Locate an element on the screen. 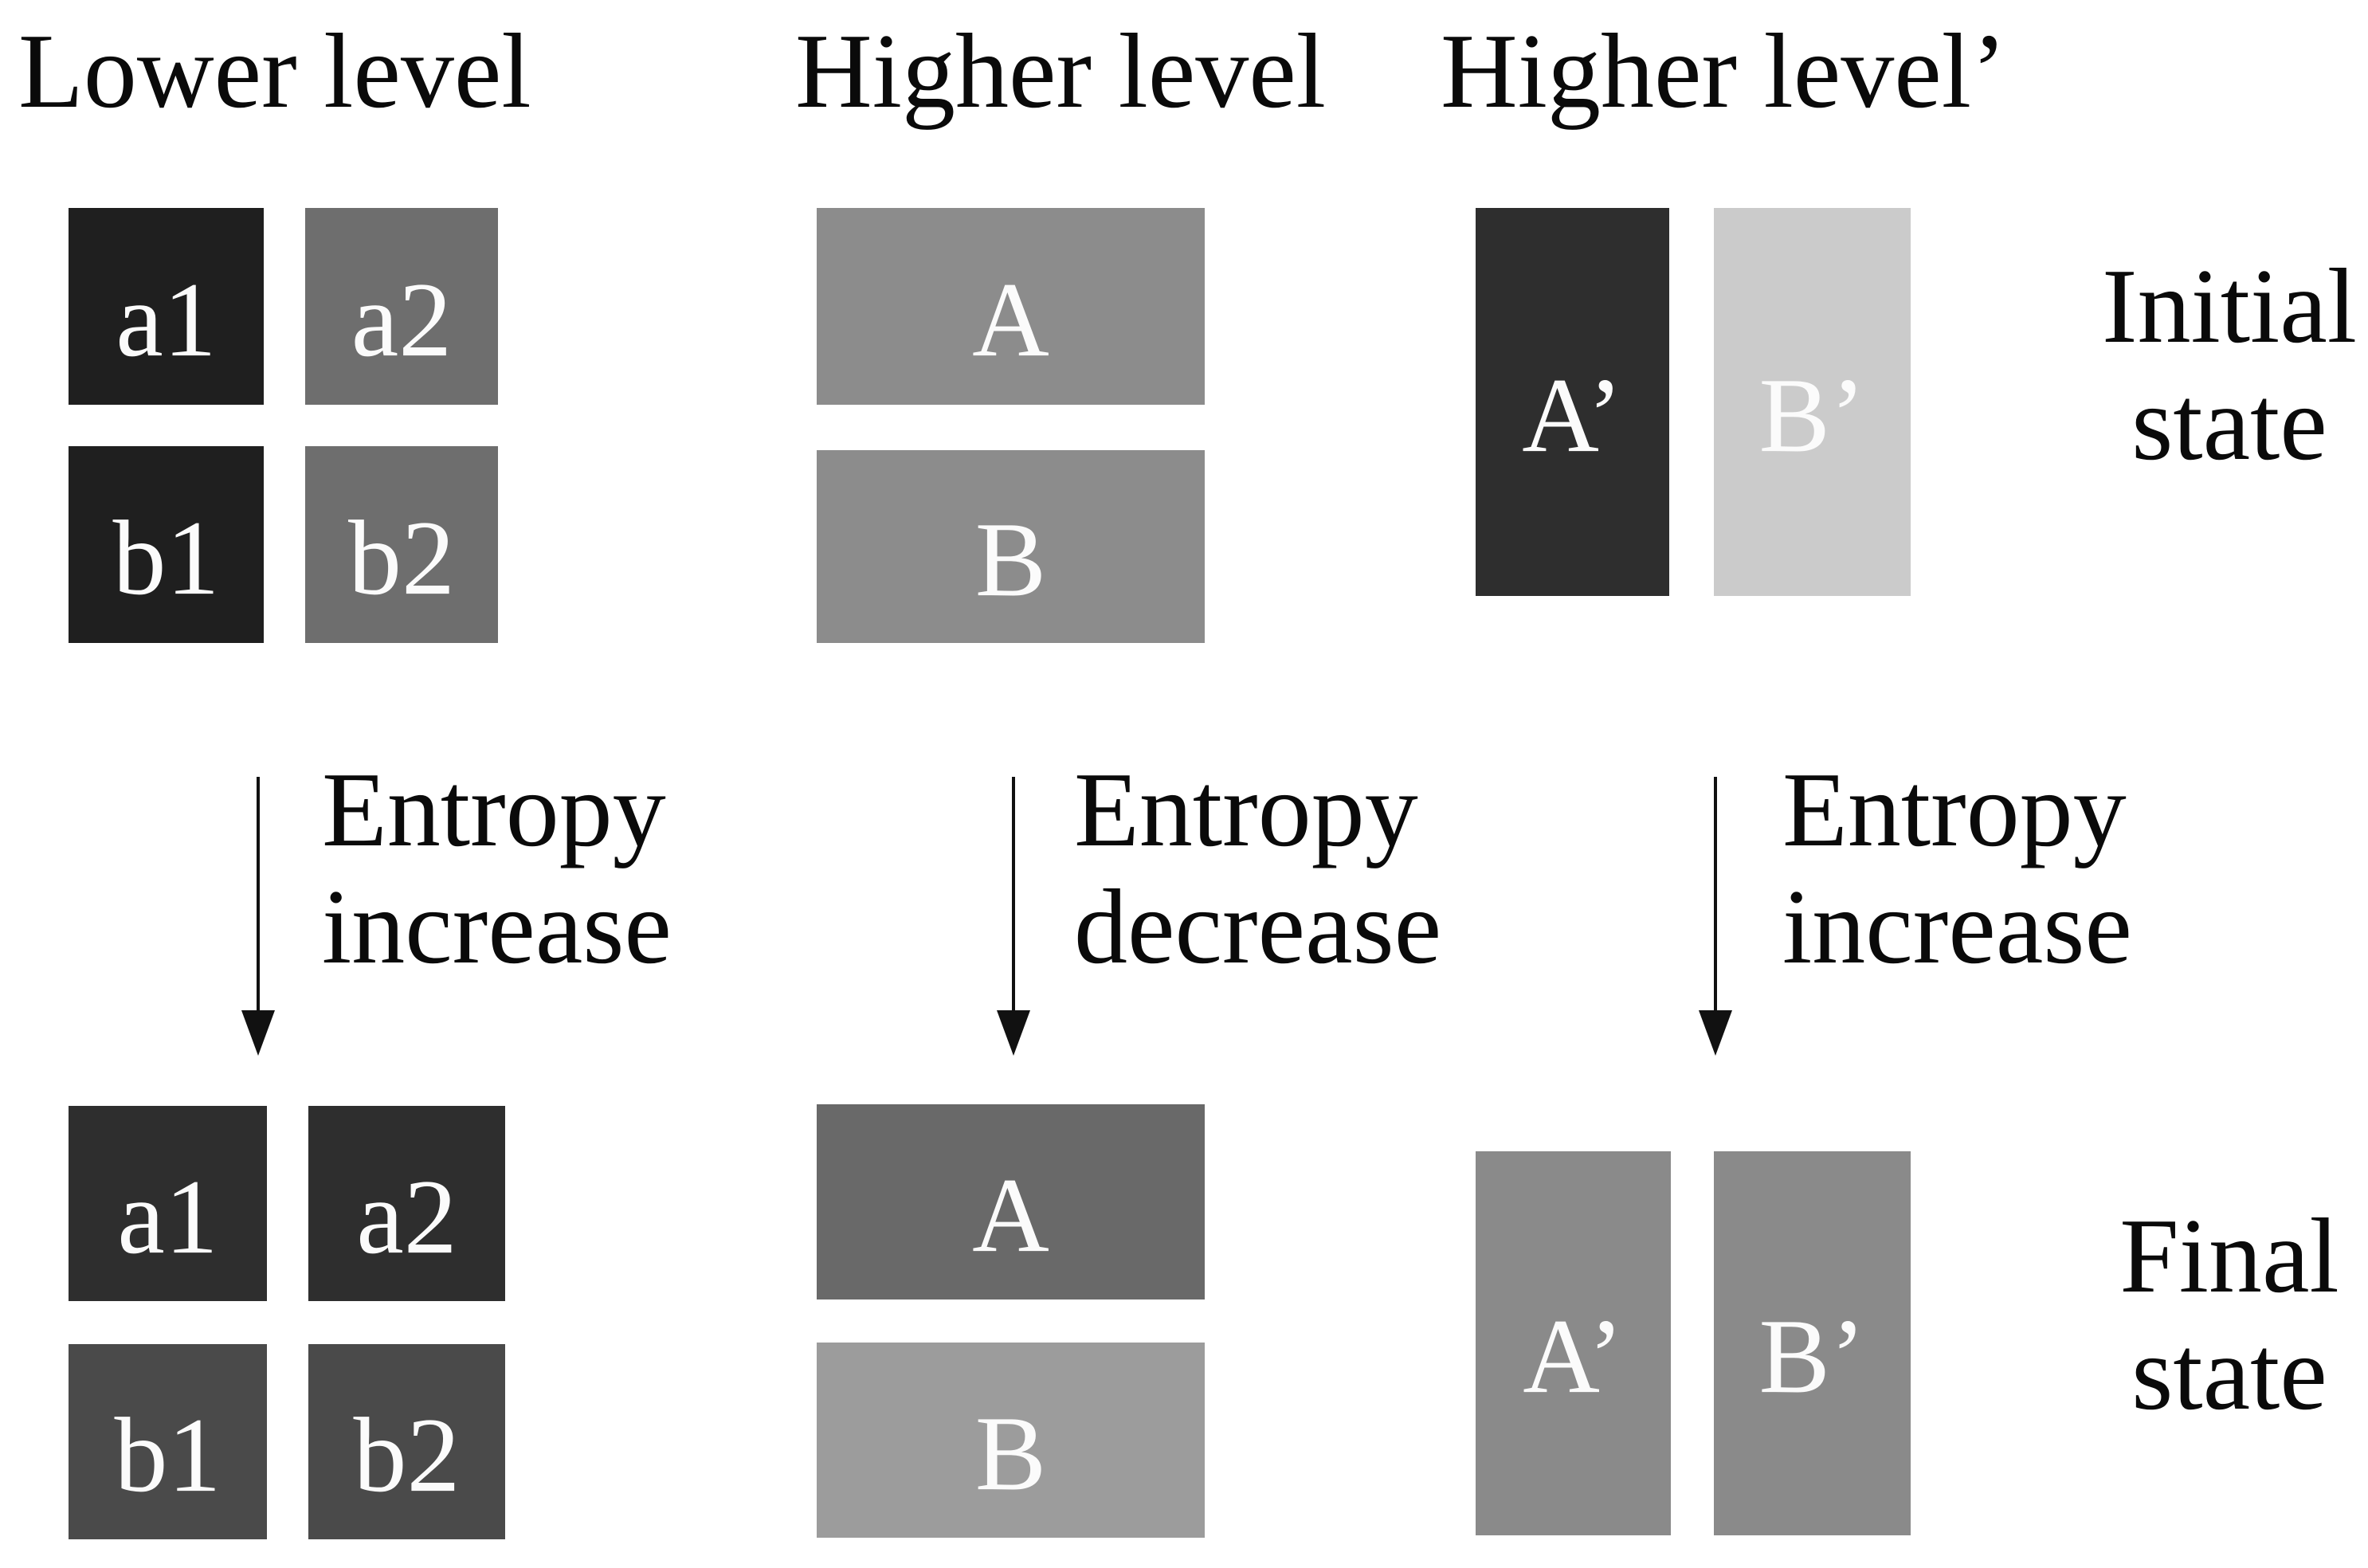 The image size is (2368, 1568). label-entropy-decrease-middle: Entropy decrease is located at coordinates (1257, 868).